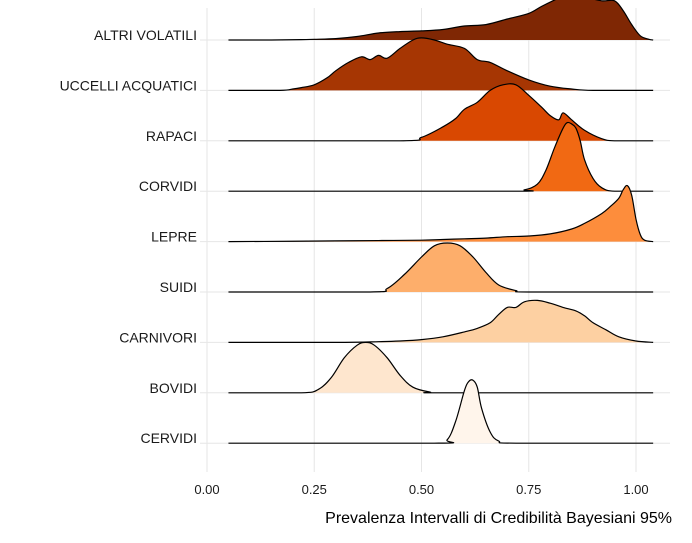  Describe the element at coordinates (174, 237) in the screenshot. I see `category-label: LEPRE` at that location.